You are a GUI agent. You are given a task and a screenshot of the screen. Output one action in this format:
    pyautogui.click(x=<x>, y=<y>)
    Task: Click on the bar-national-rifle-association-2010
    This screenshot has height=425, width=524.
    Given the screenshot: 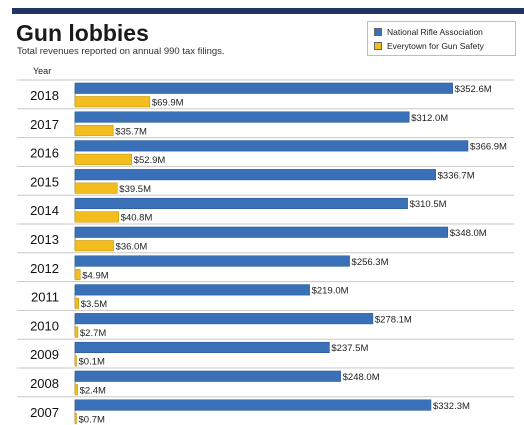 What is the action you would take?
    pyautogui.click(x=224, y=319)
    